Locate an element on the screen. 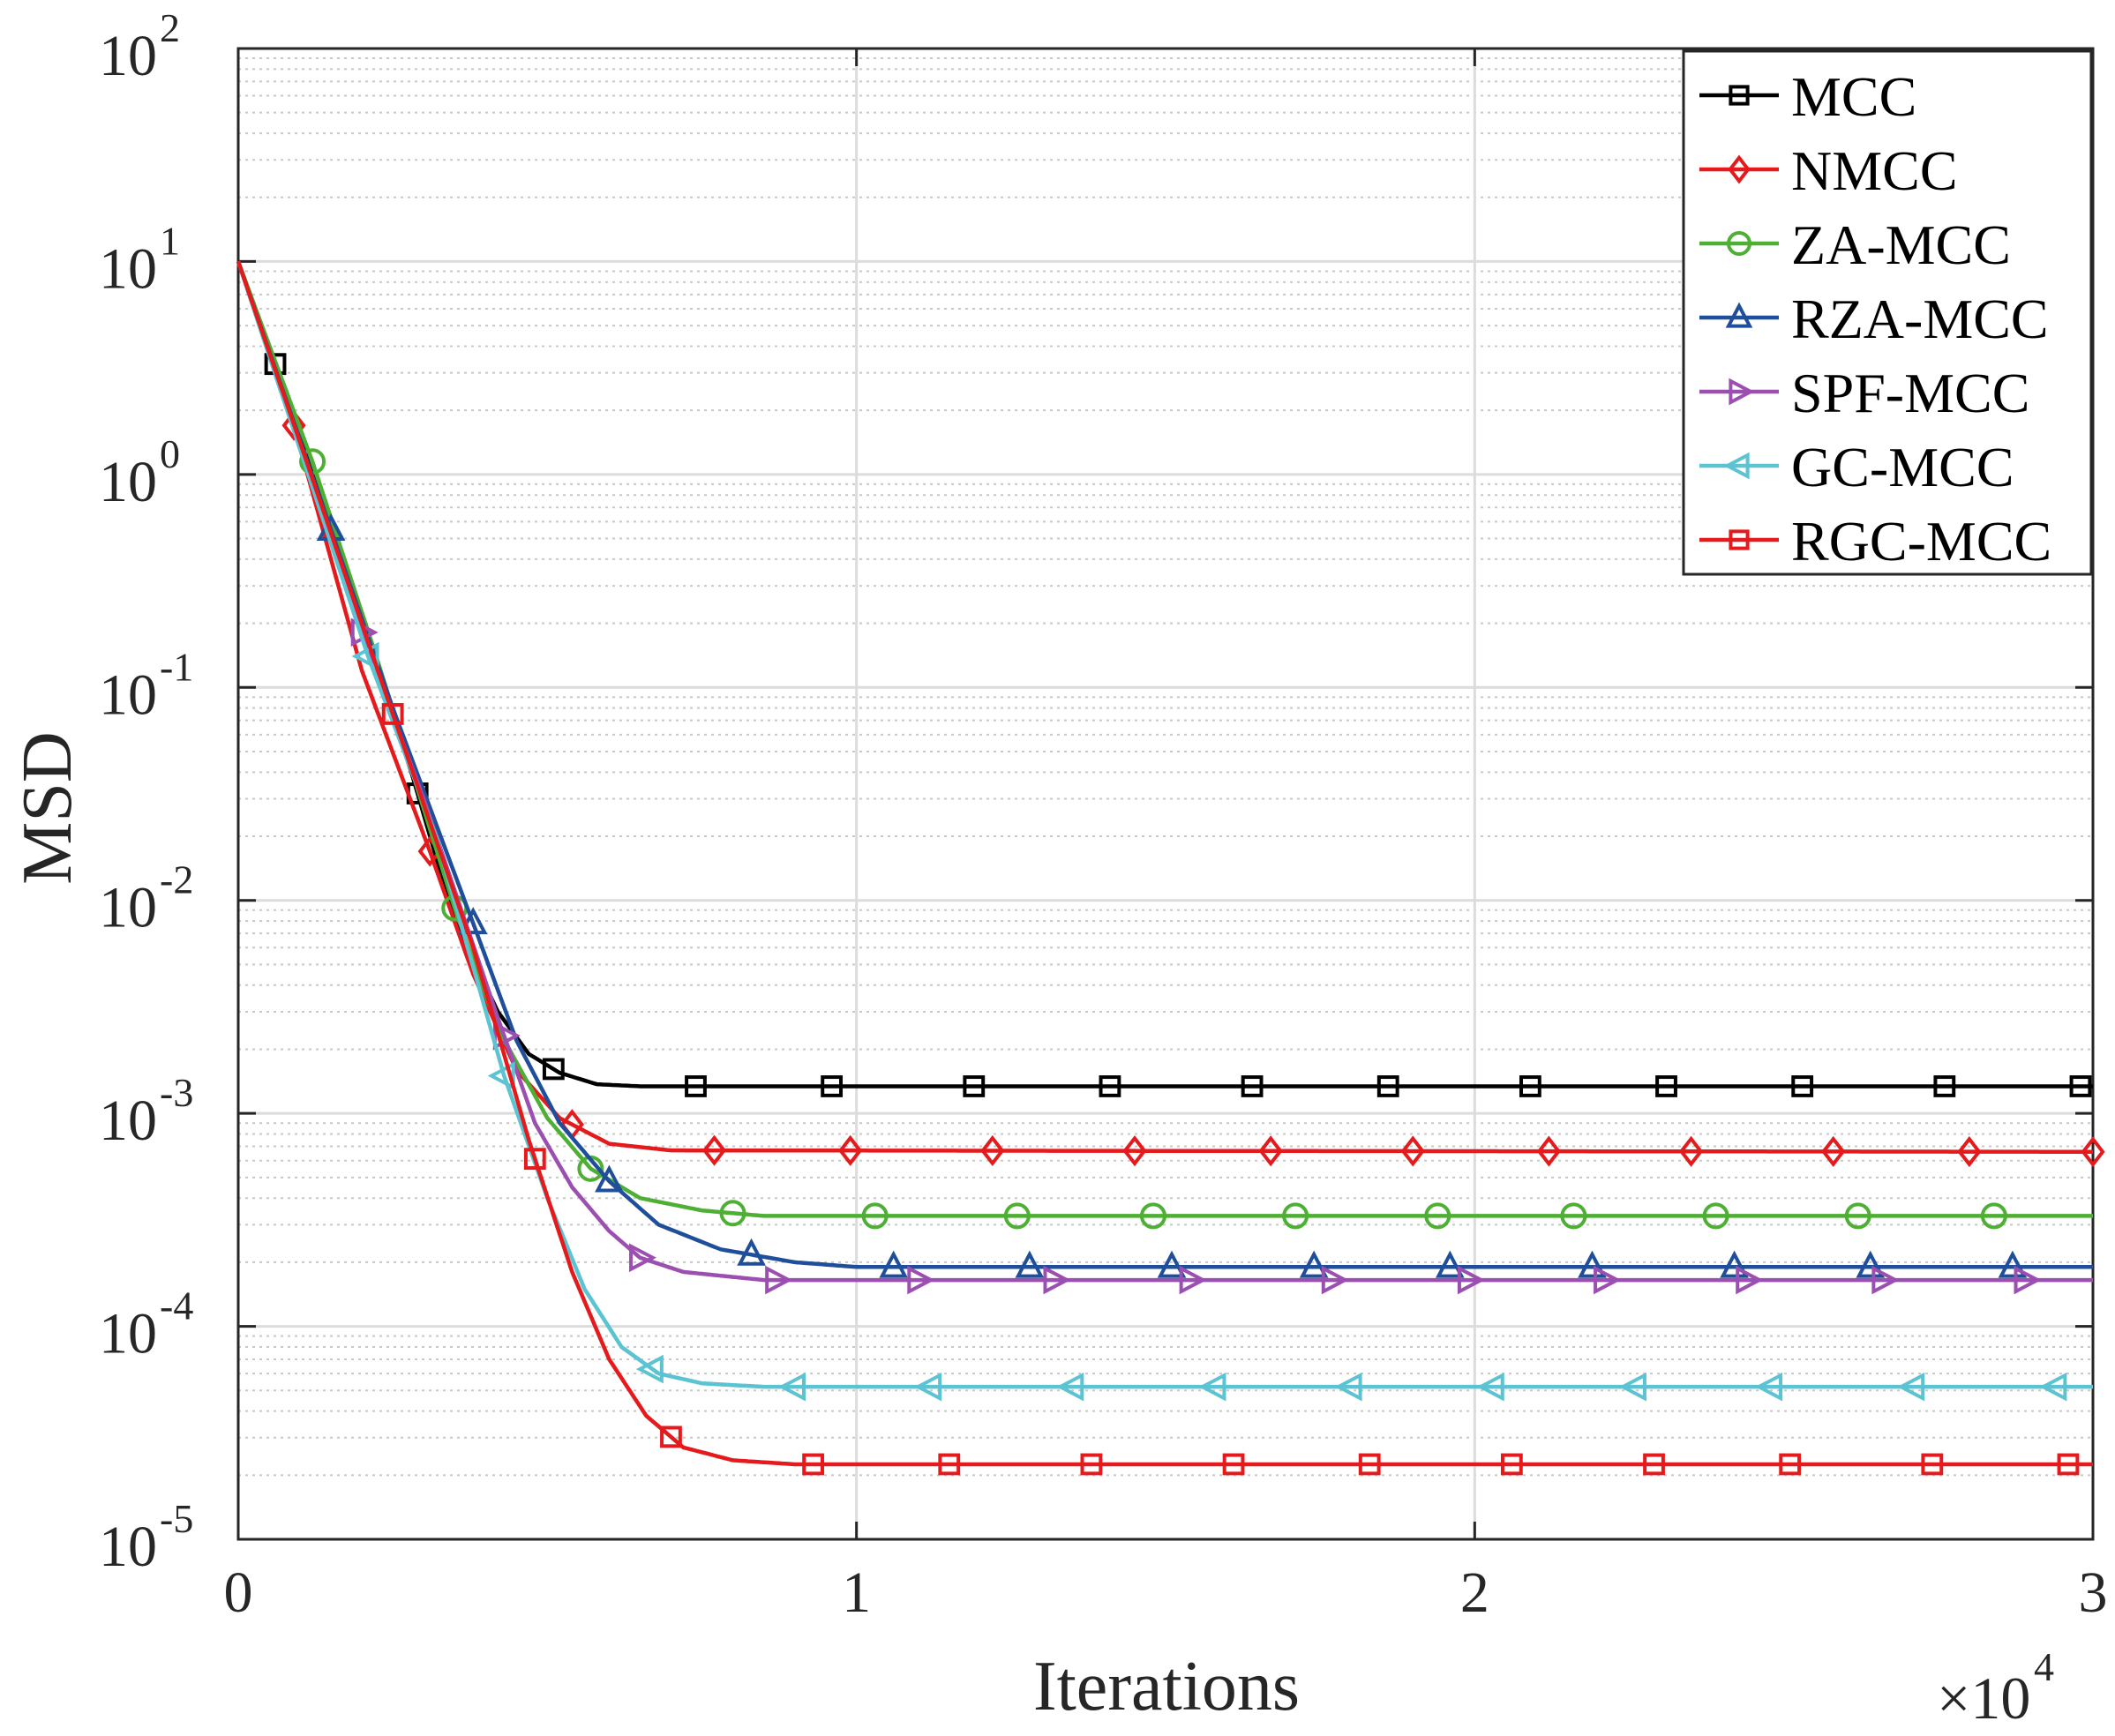 The width and height of the screenshot is (2115, 1736). legend-item-nmcc: NMCC is located at coordinates (1828, 170).